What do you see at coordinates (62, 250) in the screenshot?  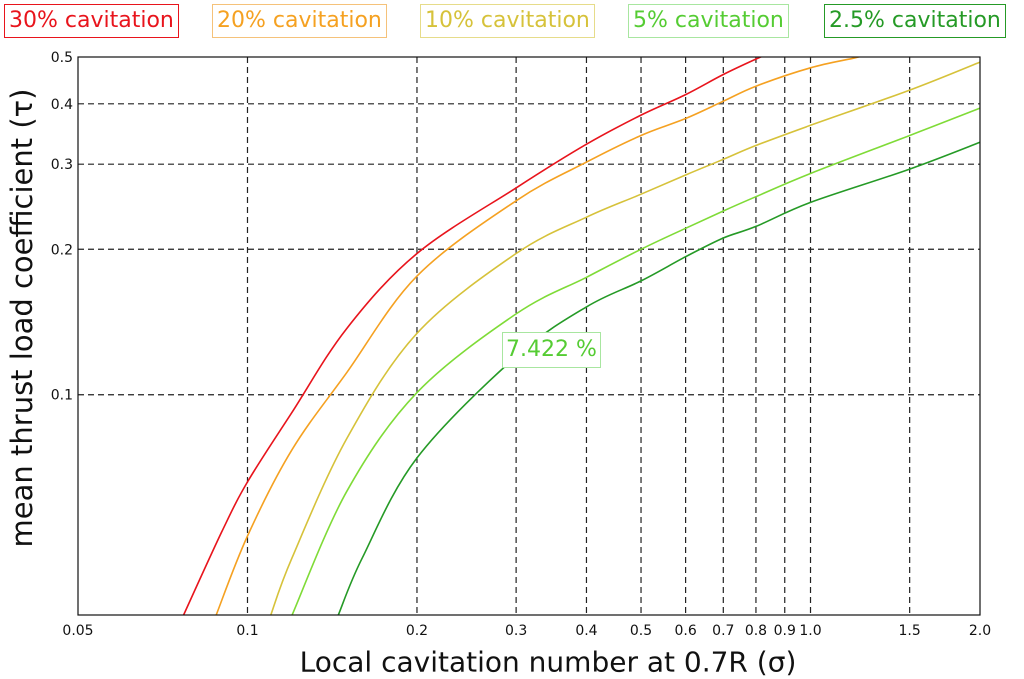 I see `y-tick-label: 0.2` at bounding box center [62, 250].